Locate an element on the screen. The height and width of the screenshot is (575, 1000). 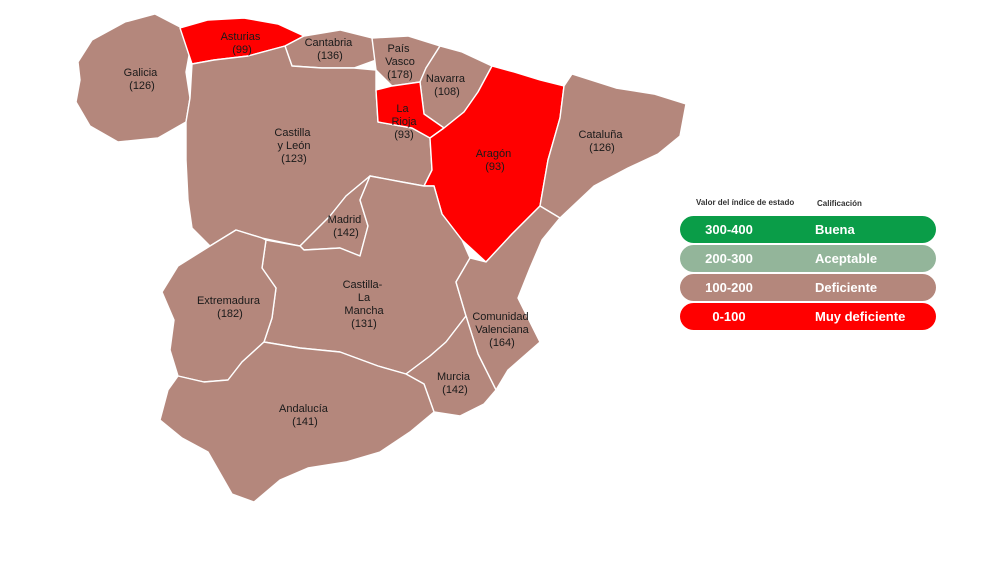
legend-header-rating: Calificación is located at coordinates (839, 203).